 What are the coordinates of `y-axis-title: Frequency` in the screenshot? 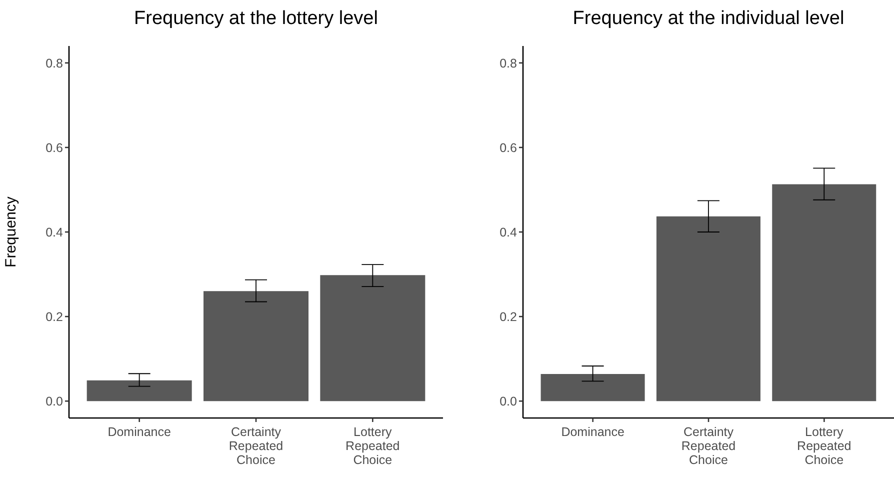 It's located at (11, 232).